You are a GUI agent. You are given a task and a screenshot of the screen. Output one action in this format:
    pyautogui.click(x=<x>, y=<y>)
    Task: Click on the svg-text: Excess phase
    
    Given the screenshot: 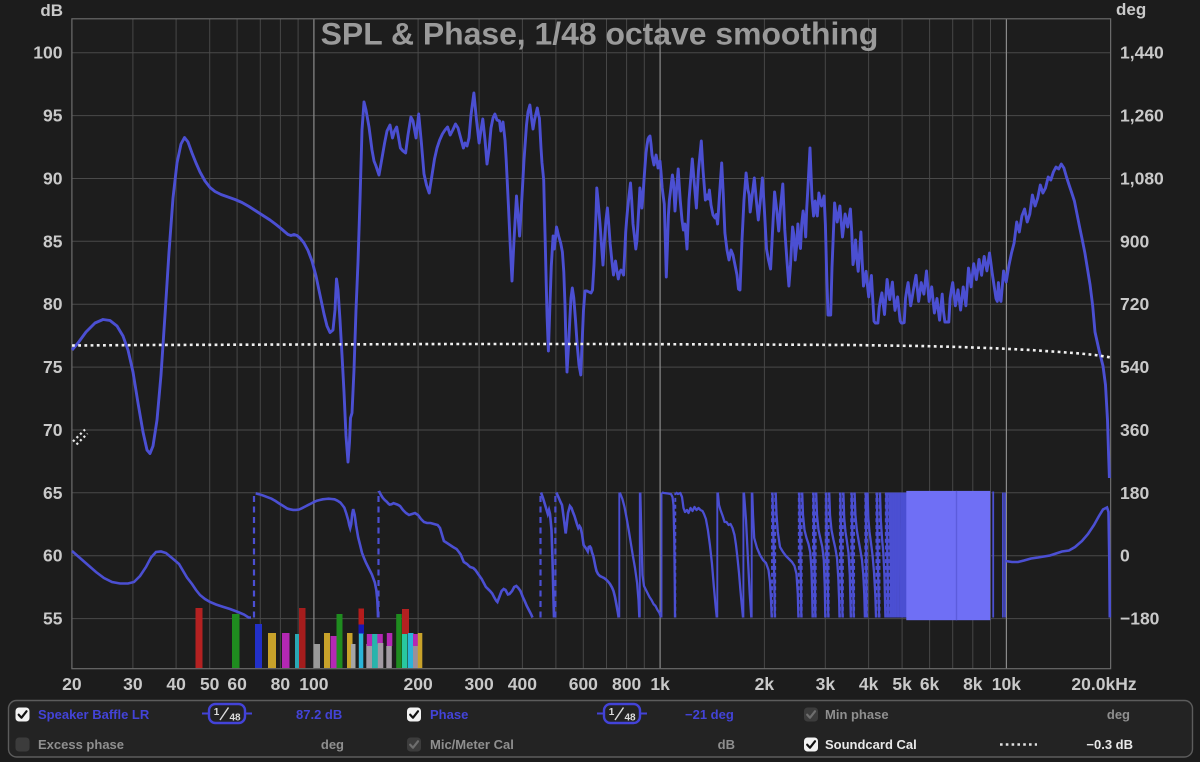 What is the action you would take?
    pyautogui.click(x=81, y=744)
    